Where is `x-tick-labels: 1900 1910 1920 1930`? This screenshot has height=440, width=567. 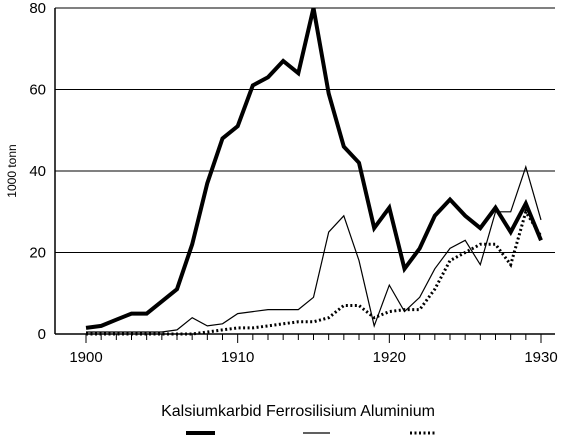 x-tick-labels: 1900 1910 1920 1930 is located at coordinates (313, 357).